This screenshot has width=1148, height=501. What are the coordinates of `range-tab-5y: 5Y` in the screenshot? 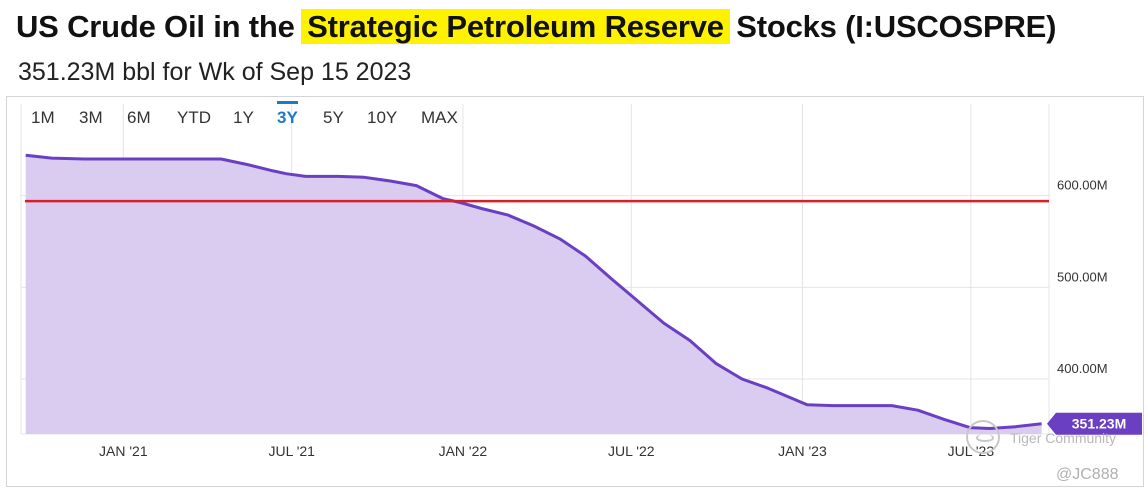 It's located at (333, 117).